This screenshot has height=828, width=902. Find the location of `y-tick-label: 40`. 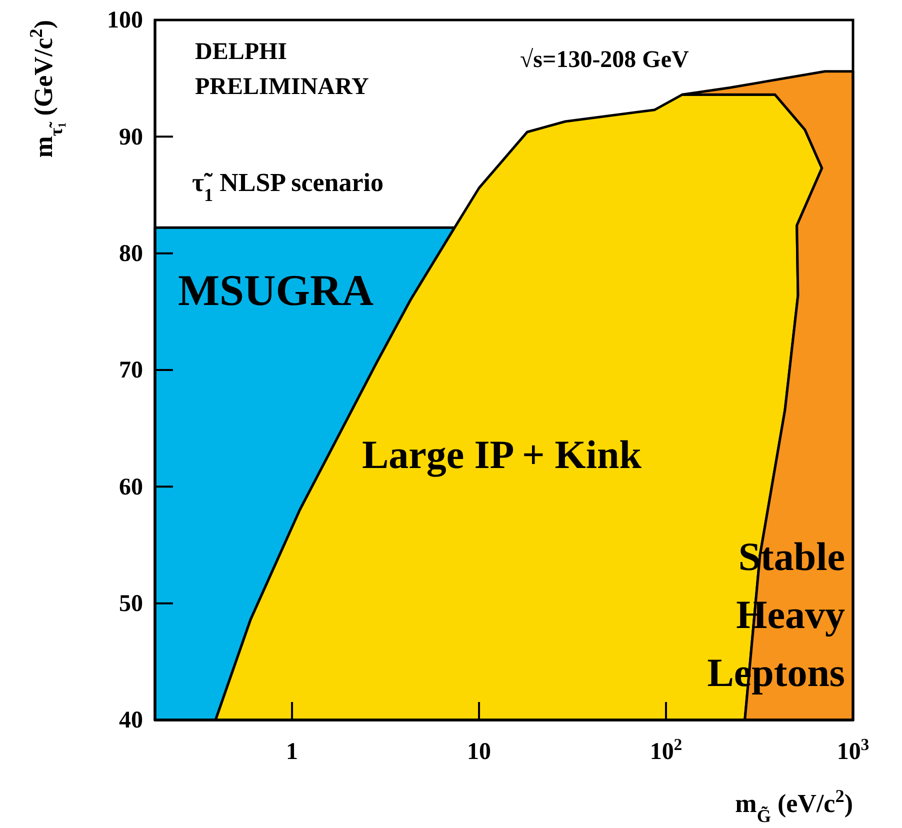

y-tick-label: 40 is located at coordinates (131, 721).